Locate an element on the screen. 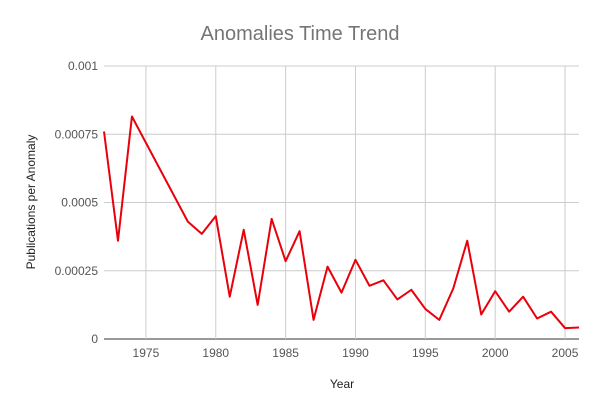 The width and height of the screenshot is (600, 413). x-axis-ticks: 1975 1980 1985 1990 1995 2000 2005 is located at coordinates (356, 353).